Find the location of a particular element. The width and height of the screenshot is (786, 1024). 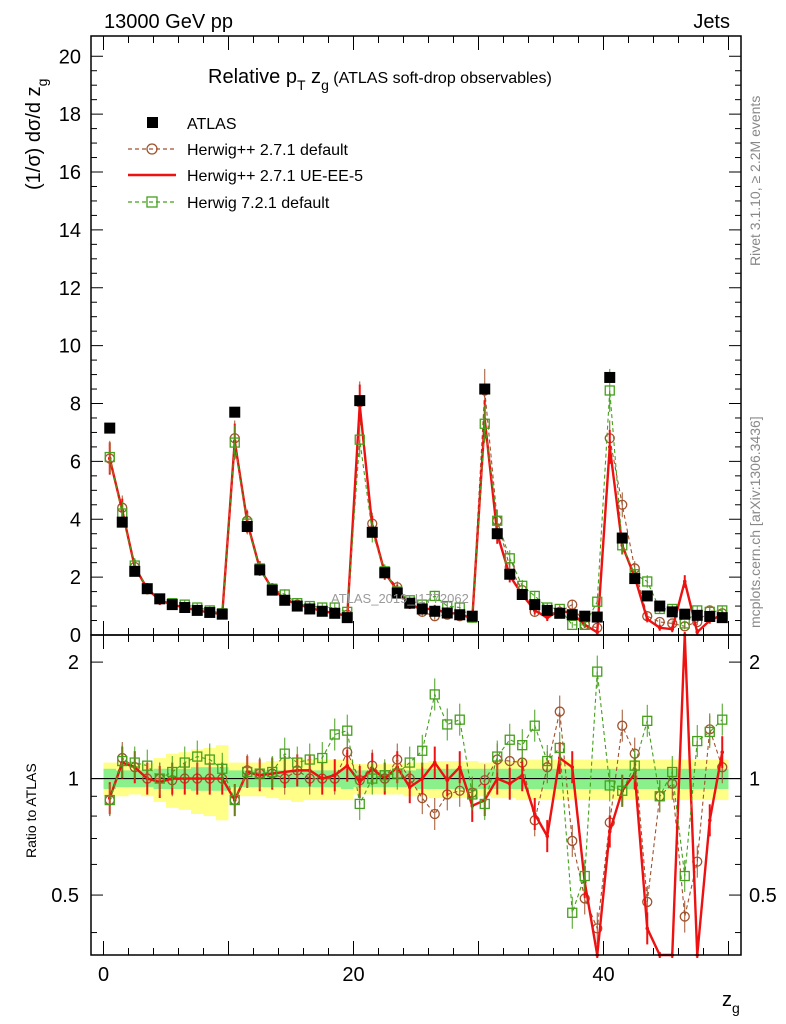

x-tick-label: 20 is located at coordinates (353, 975).